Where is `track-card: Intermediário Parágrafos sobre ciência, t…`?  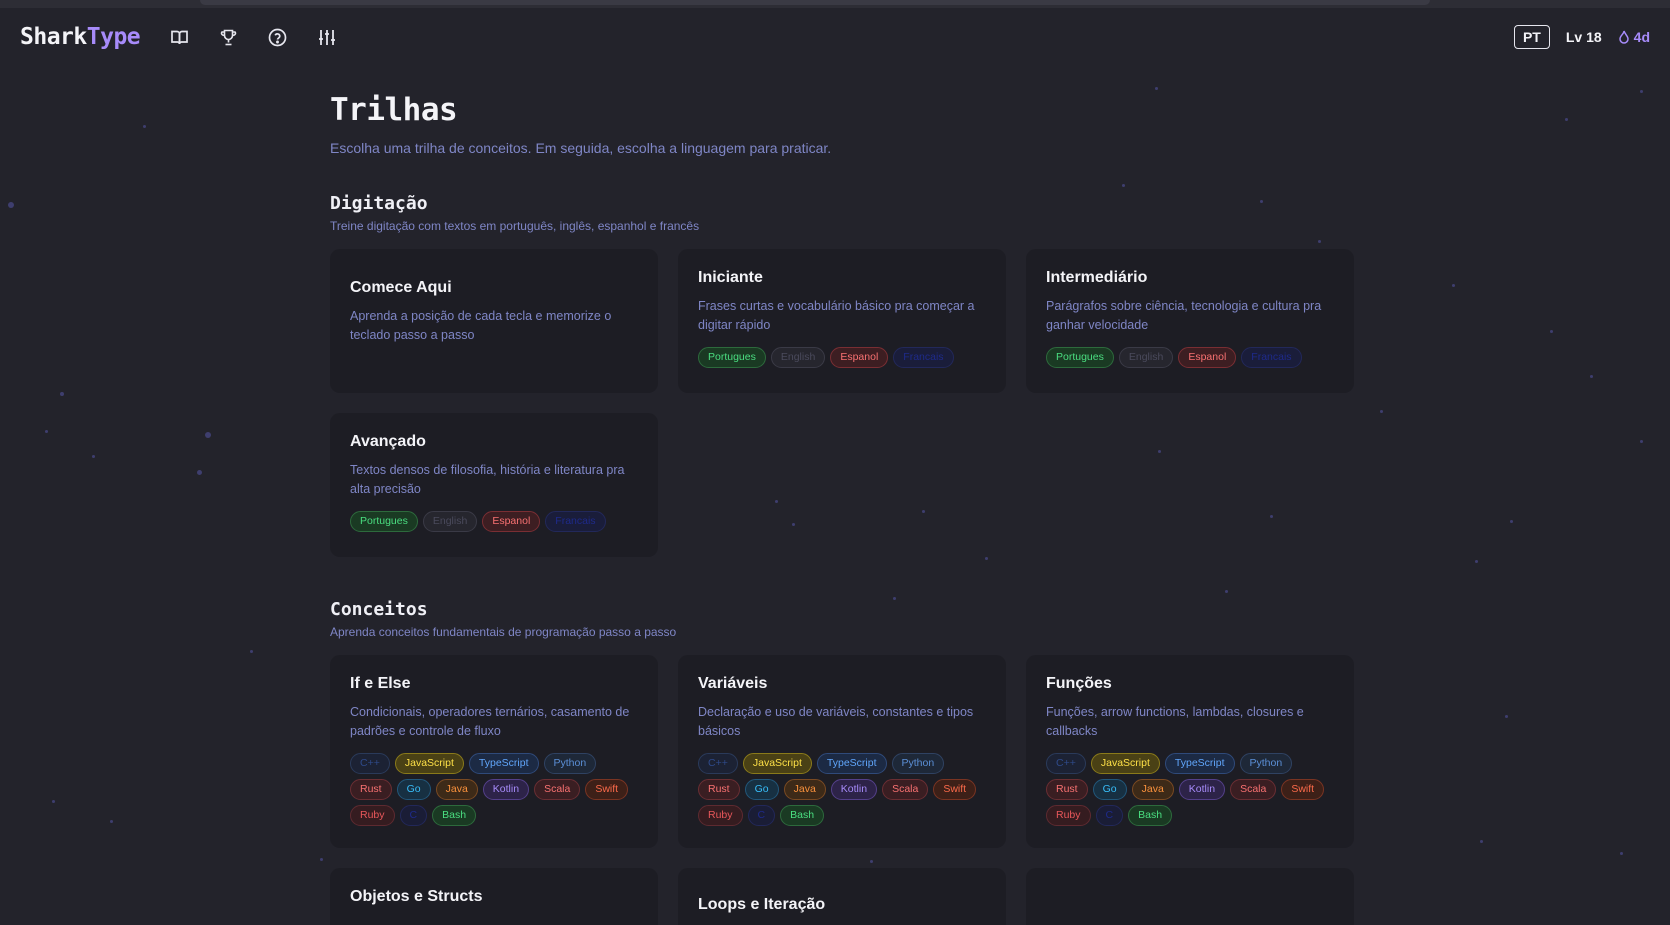 track-card: Intermediário Parágrafos sobre ciência, t… is located at coordinates (1190, 321).